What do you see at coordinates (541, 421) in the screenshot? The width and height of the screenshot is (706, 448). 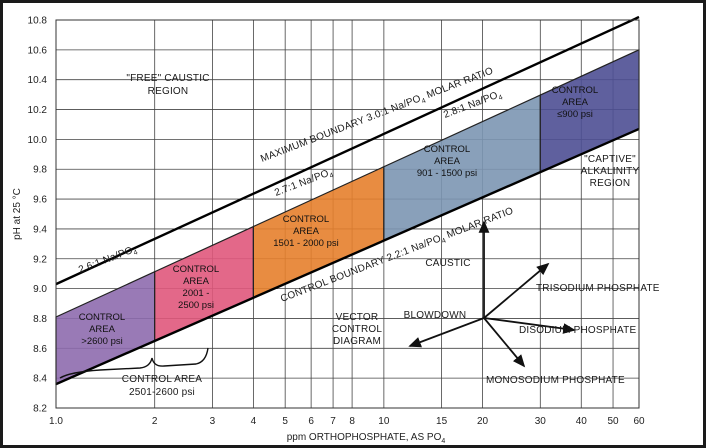 I see `x-tick-label-11: 30` at bounding box center [541, 421].